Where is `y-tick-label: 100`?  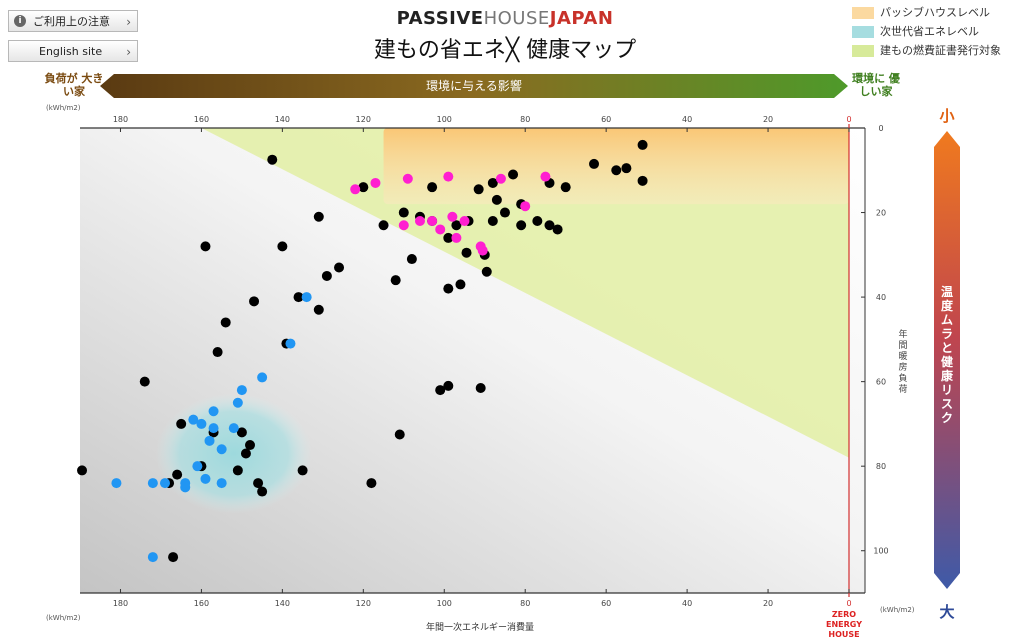 y-tick-label: 100 is located at coordinates (880, 551).